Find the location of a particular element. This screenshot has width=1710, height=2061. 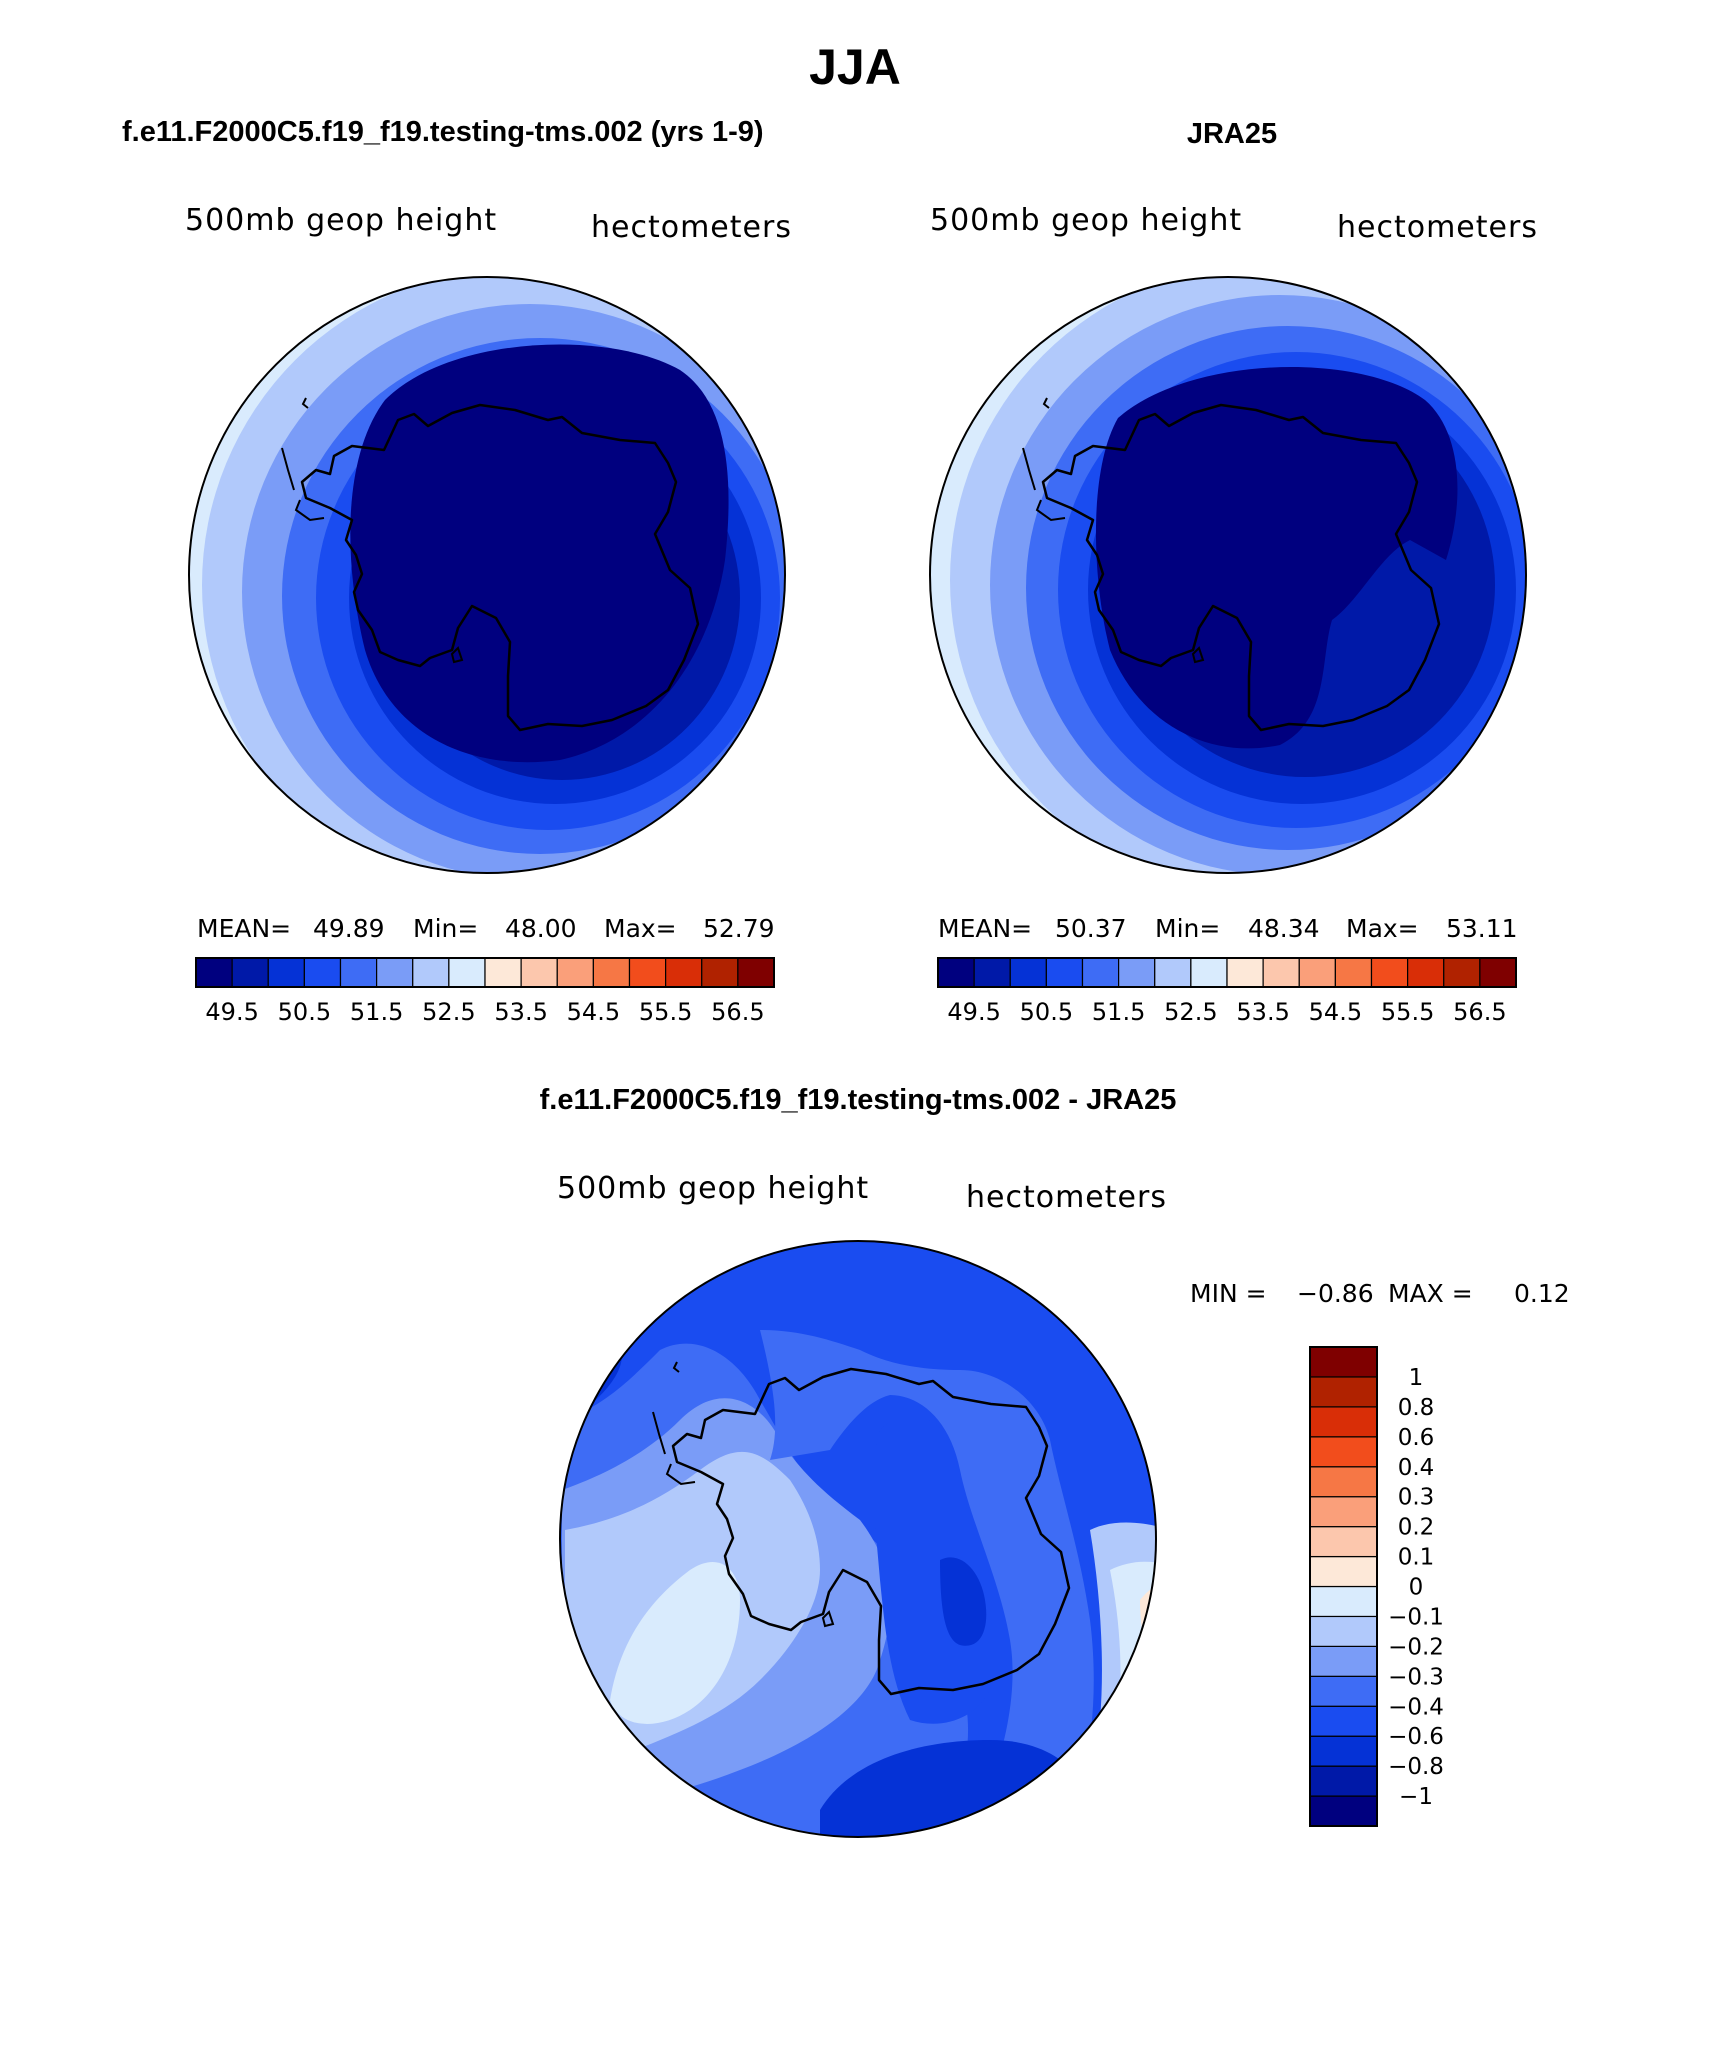

colorbar-model-tick-label: 56.5 is located at coordinates (737, 1012).